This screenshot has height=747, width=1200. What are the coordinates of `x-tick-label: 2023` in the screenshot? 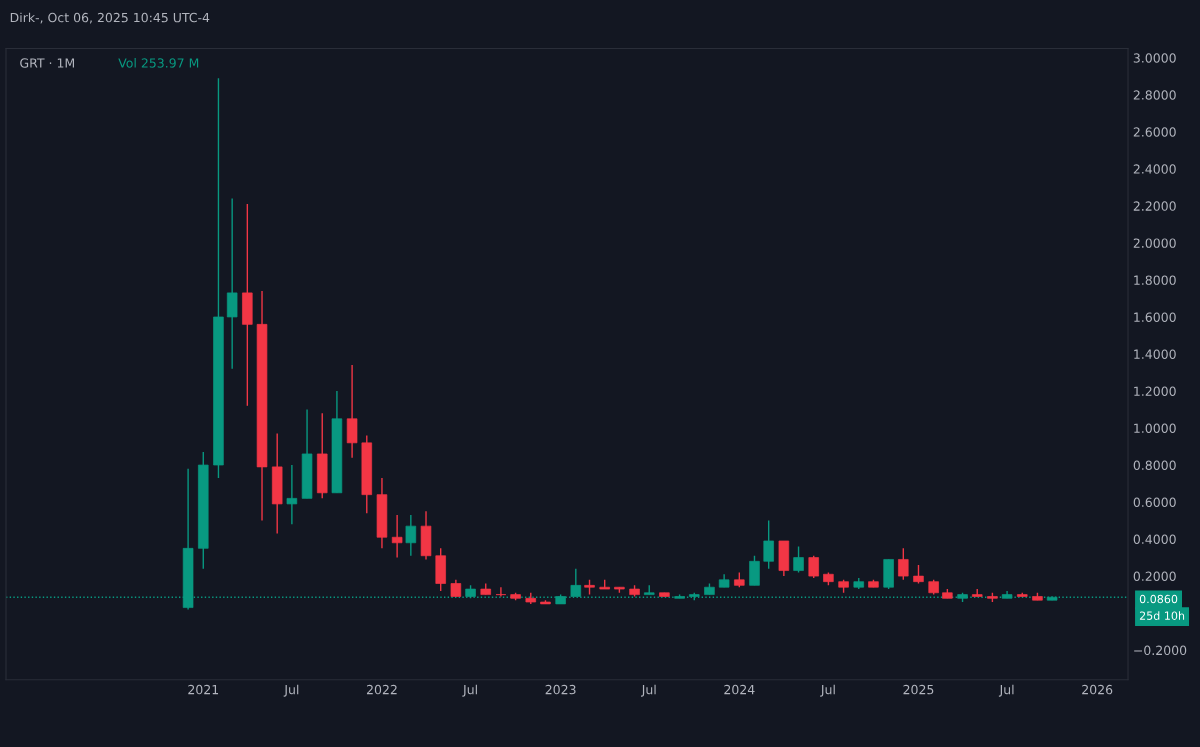 It's located at (560, 689).